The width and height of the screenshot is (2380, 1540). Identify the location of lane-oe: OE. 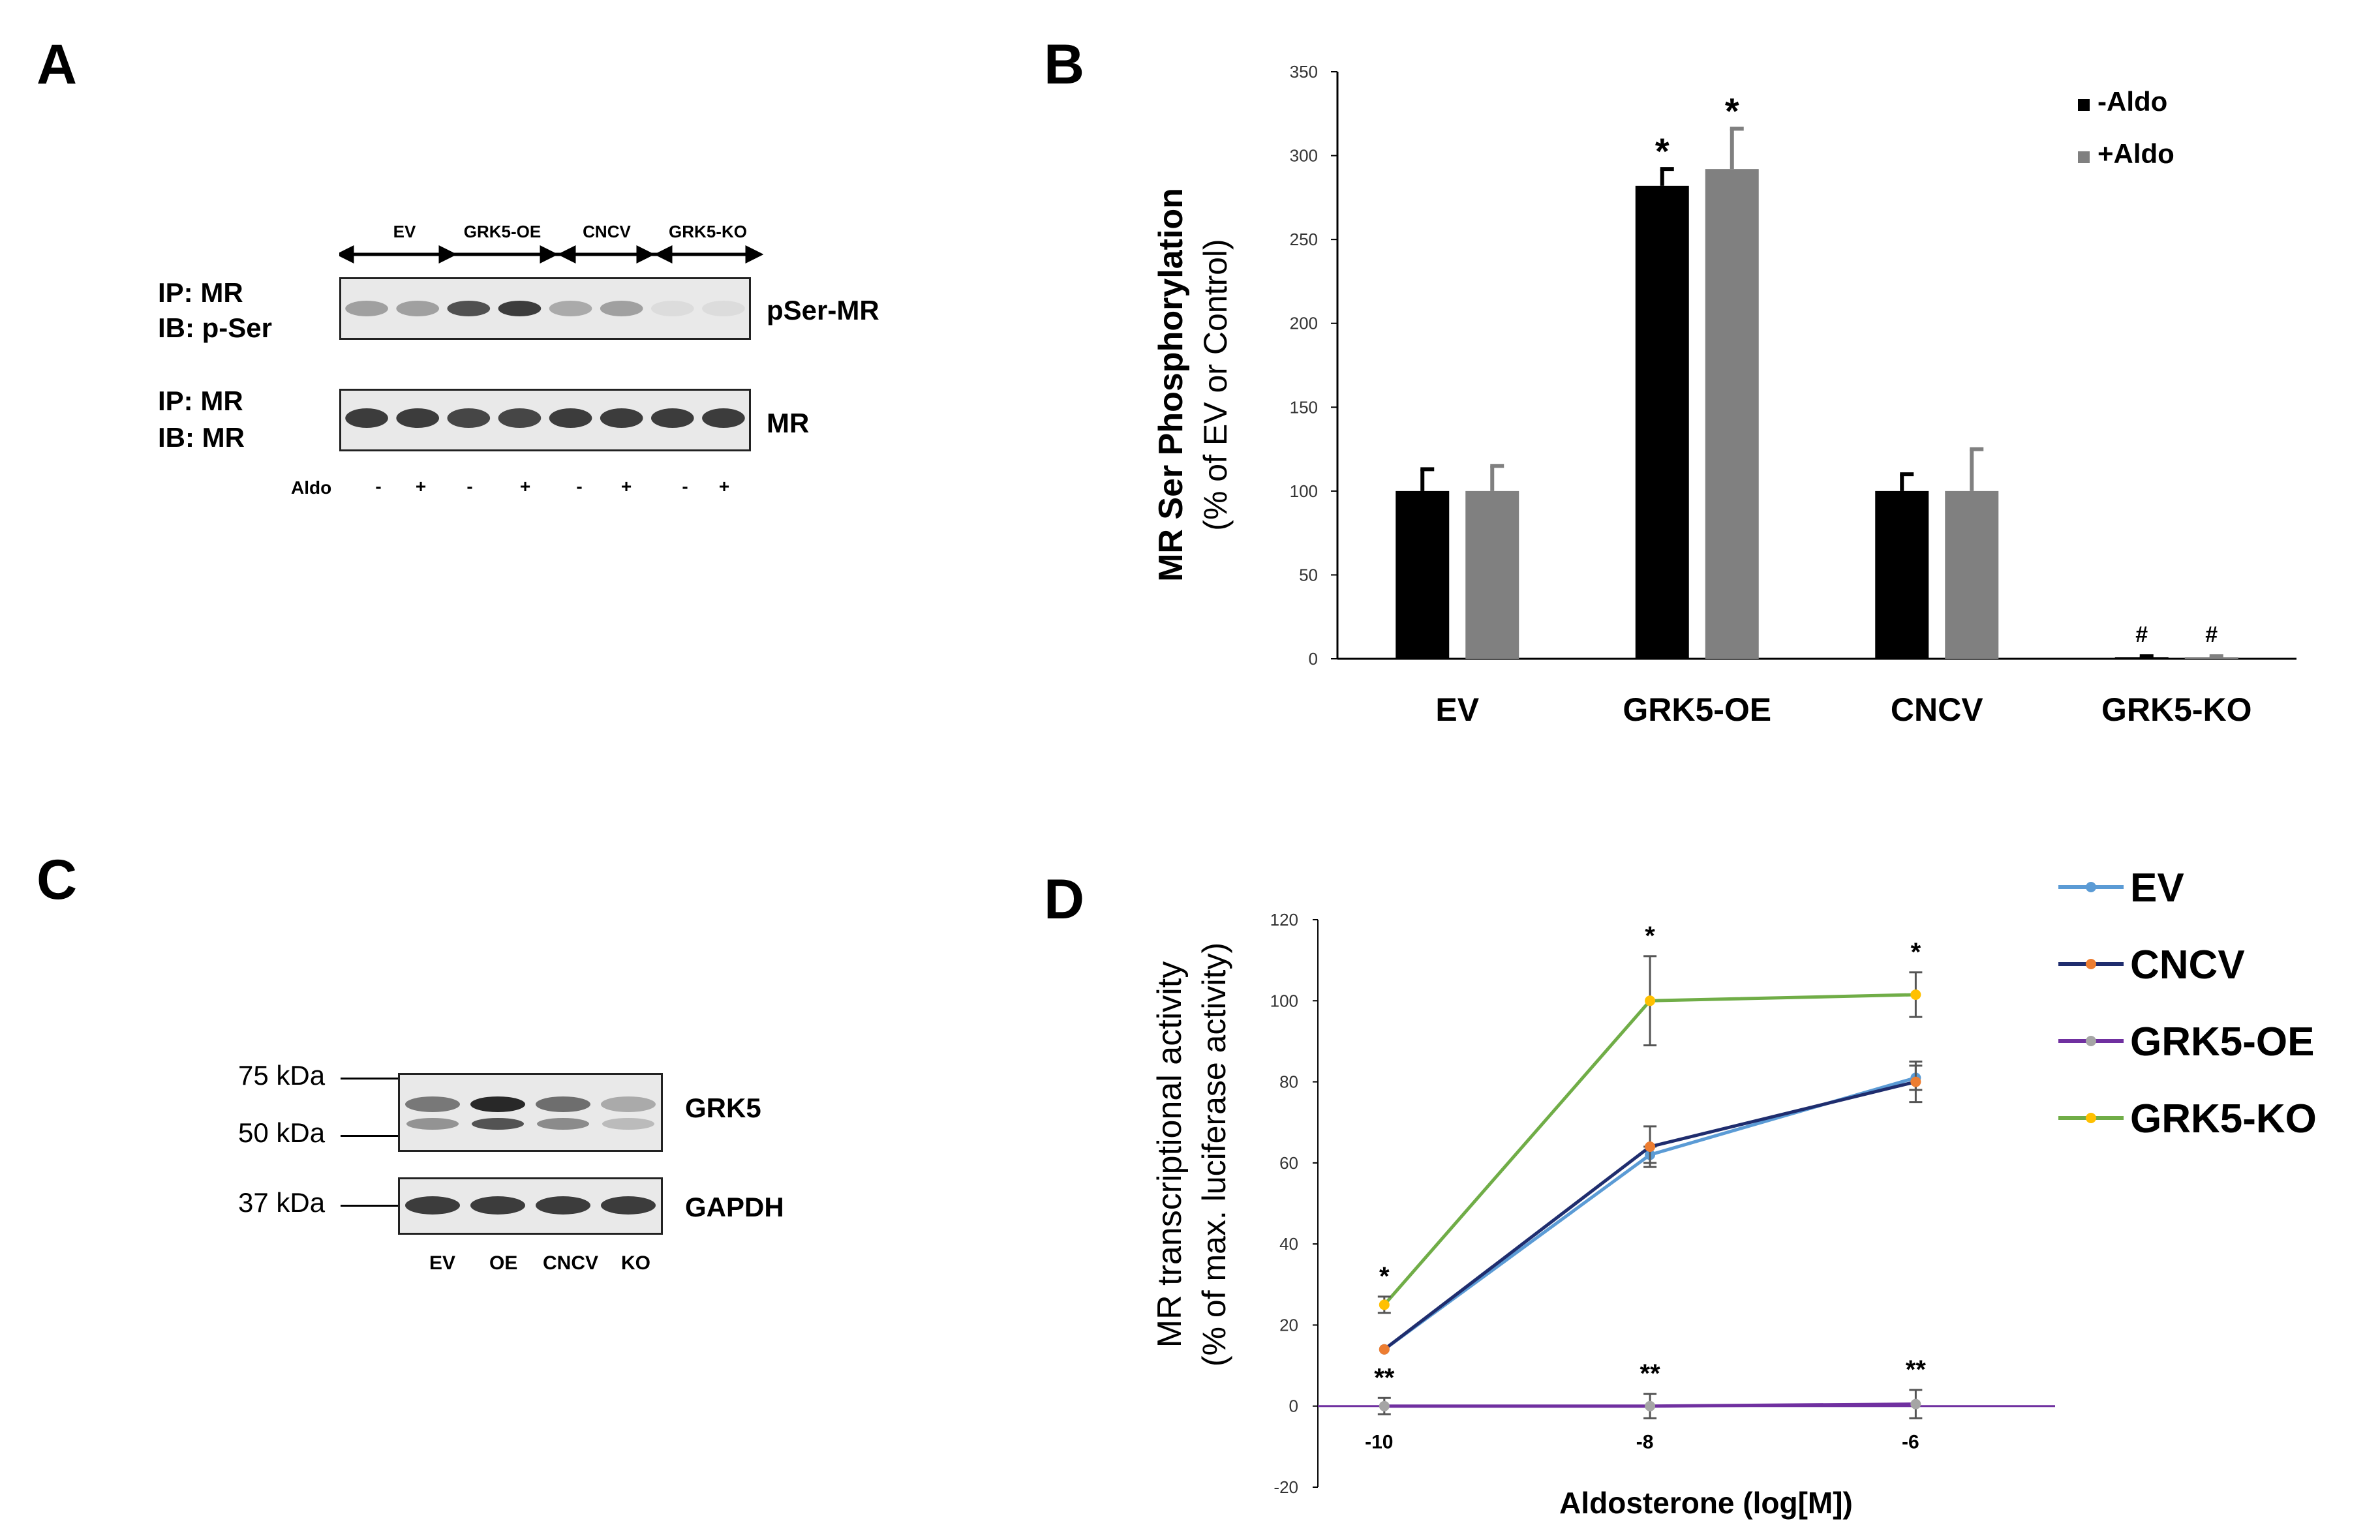
(503, 1263).